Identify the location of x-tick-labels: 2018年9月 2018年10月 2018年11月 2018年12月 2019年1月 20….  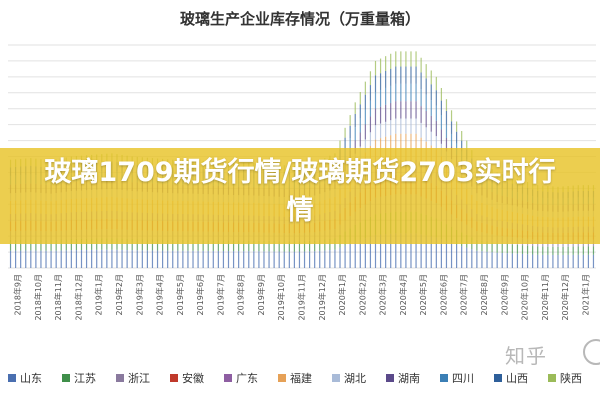
(302, 297).